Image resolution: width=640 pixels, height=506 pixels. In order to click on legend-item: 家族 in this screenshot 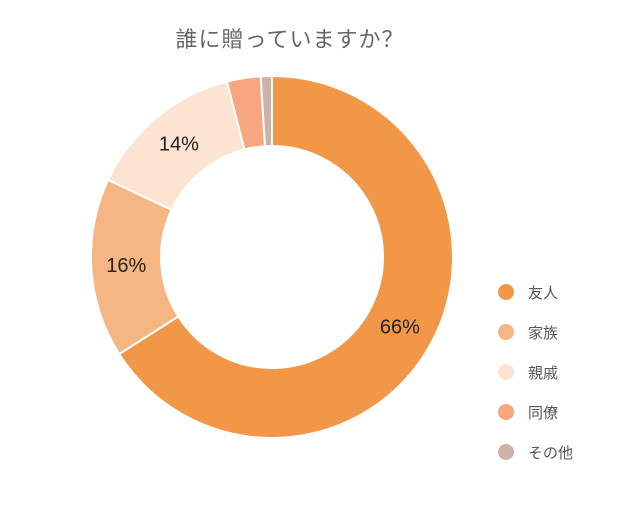, I will do `click(535, 332)`.